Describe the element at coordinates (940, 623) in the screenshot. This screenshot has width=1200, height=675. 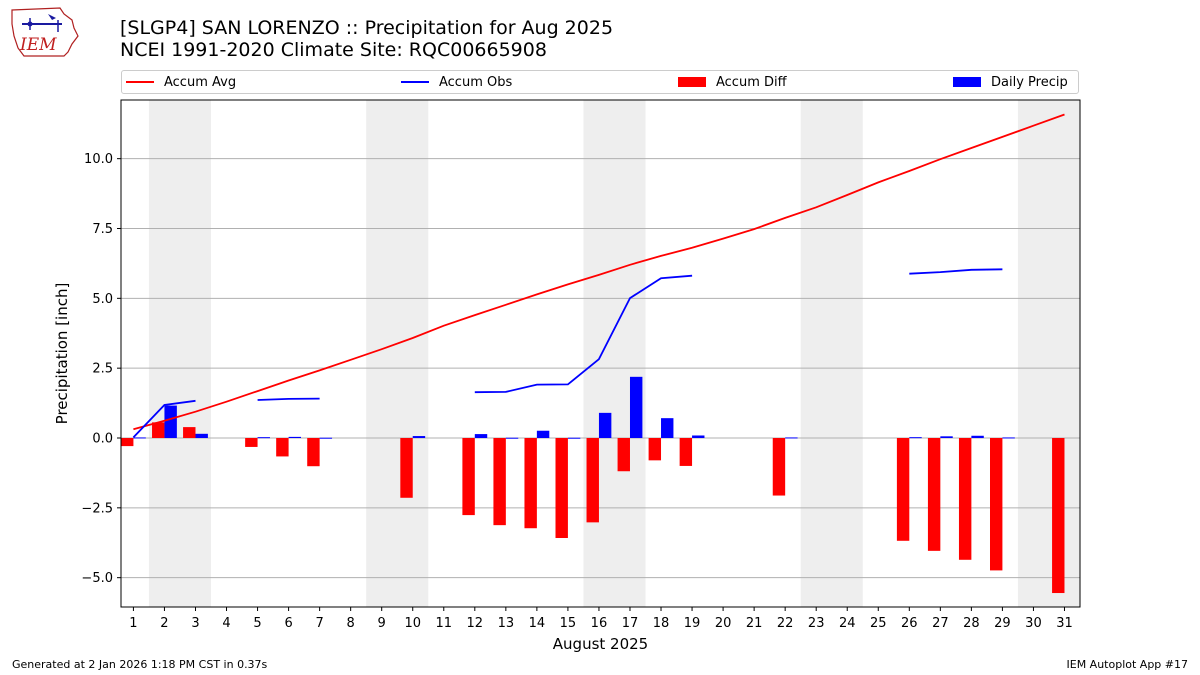
I see `x-tick-label: 27` at that location.